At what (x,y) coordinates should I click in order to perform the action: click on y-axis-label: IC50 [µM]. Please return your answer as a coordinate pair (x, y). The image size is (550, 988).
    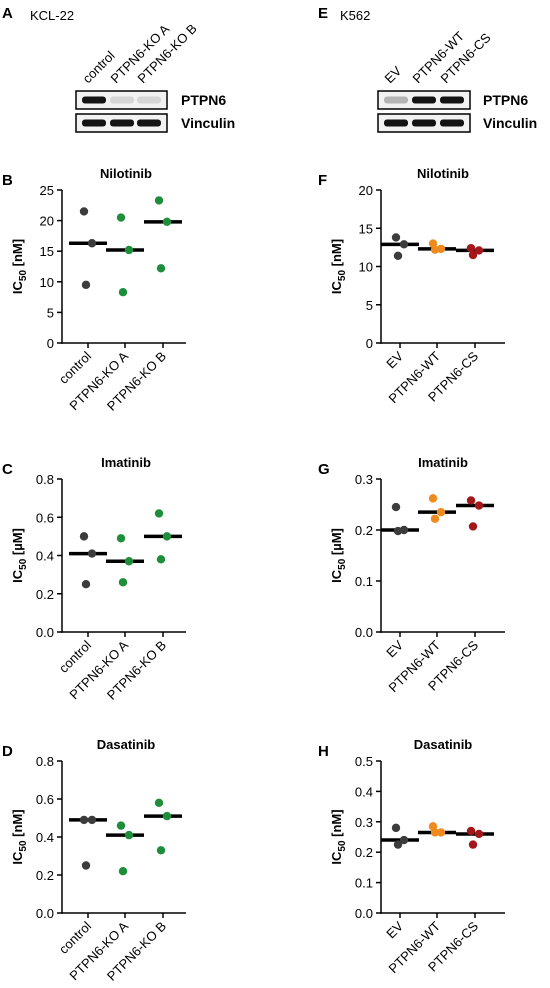
    Looking at the image, I should click on (19, 555).